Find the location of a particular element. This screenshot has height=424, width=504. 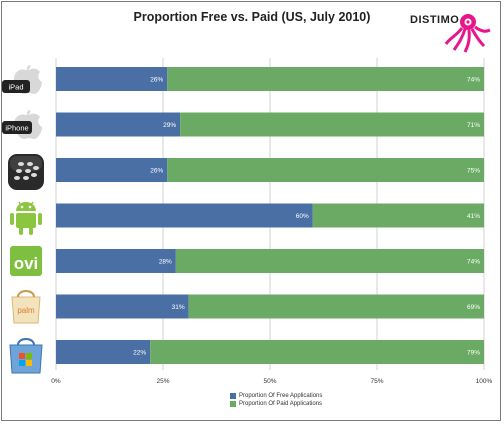

iphone-badge is located at coordinates (17, 127).